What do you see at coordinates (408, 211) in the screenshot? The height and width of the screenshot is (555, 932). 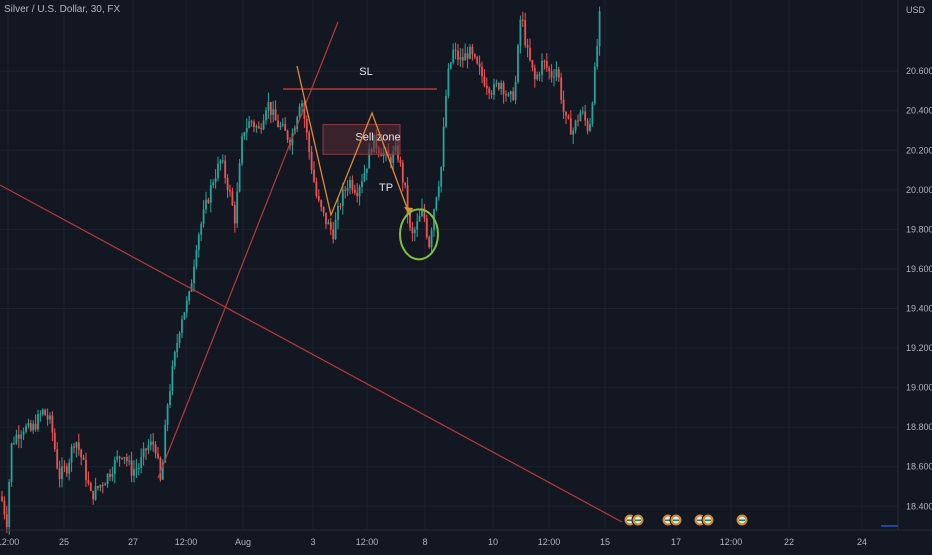 I see `pattern-arrowhead` at bounding box center [408, 211].